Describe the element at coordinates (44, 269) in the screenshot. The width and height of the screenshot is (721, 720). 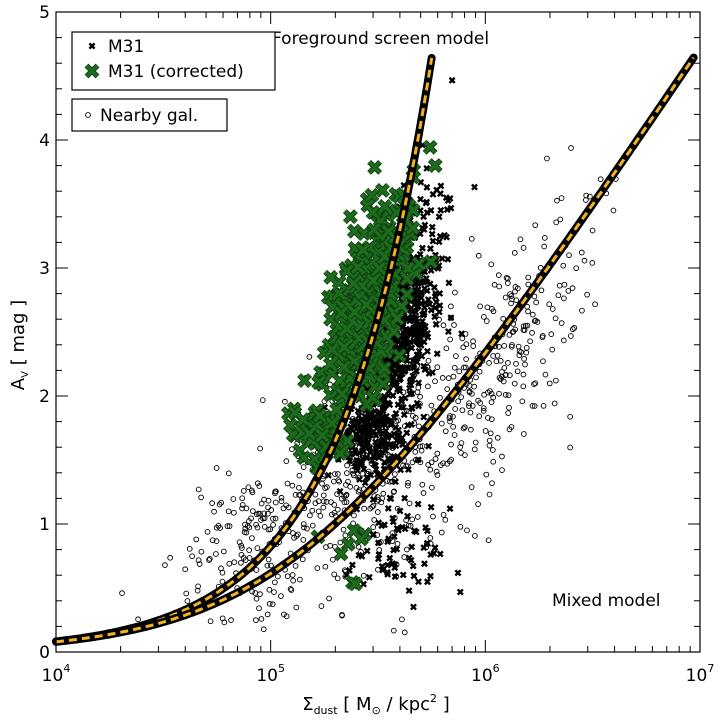
I see `y-tick-label: 3` at that location.